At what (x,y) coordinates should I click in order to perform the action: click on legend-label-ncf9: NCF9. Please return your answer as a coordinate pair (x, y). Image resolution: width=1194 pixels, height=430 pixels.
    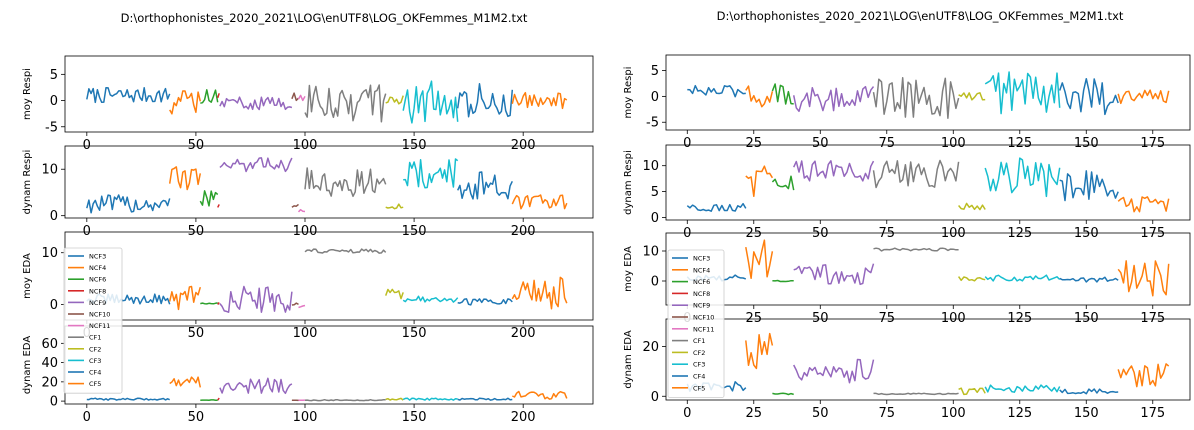
    Looking at the image, I should click on (701, 306).